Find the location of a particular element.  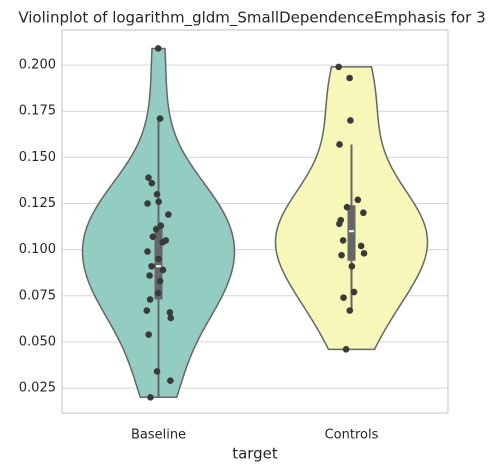

y-tick-label: 0.150 is located at coordinates (37, 157).